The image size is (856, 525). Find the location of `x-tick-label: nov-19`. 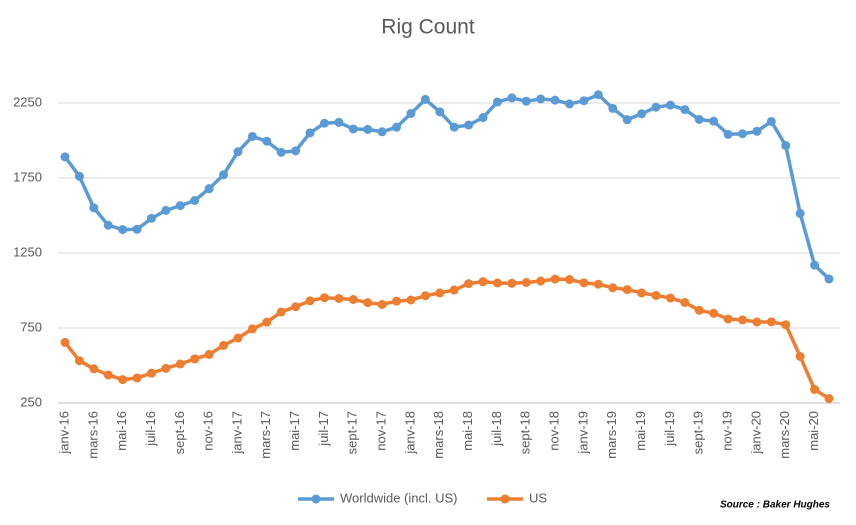

x-tick-label: nov-19 is located at coordinates (727, 431).